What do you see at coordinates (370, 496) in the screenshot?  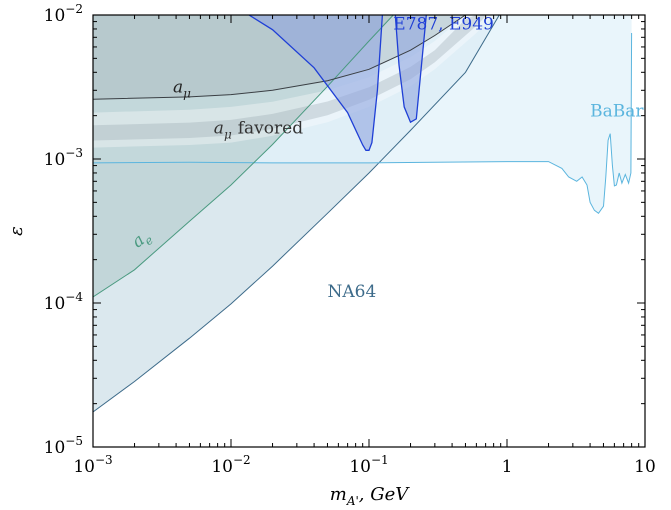 I see `x-axis-title: mA', GeV` at bounding box center [370, 496].